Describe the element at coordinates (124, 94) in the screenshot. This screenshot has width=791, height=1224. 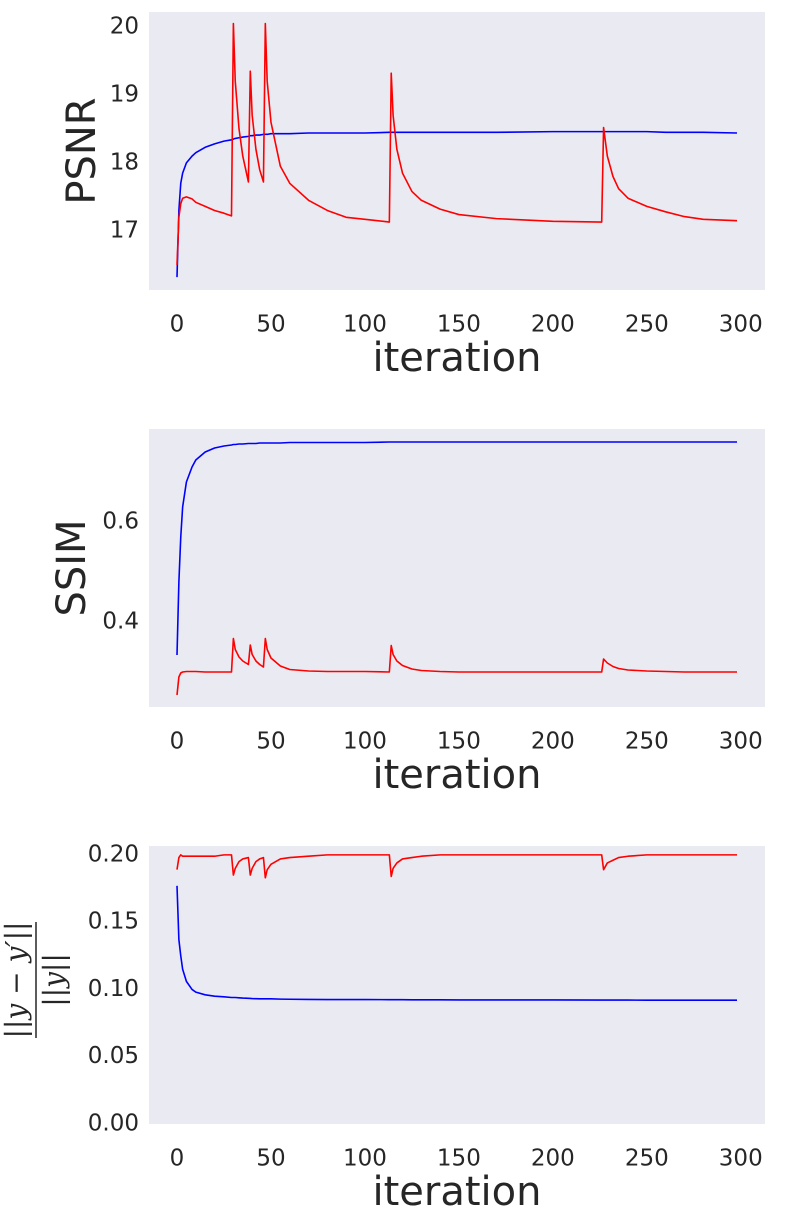
I see `y-tick-label: 19` at that location.